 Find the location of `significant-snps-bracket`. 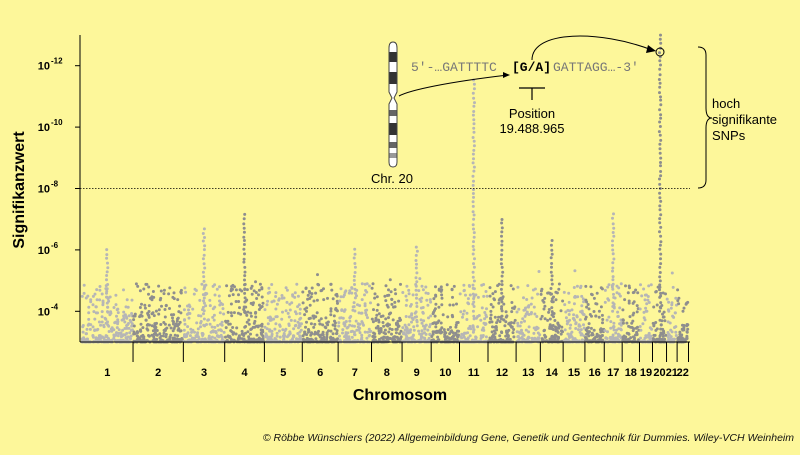

significant-snps-bracket is located at coordinates (705, 117).